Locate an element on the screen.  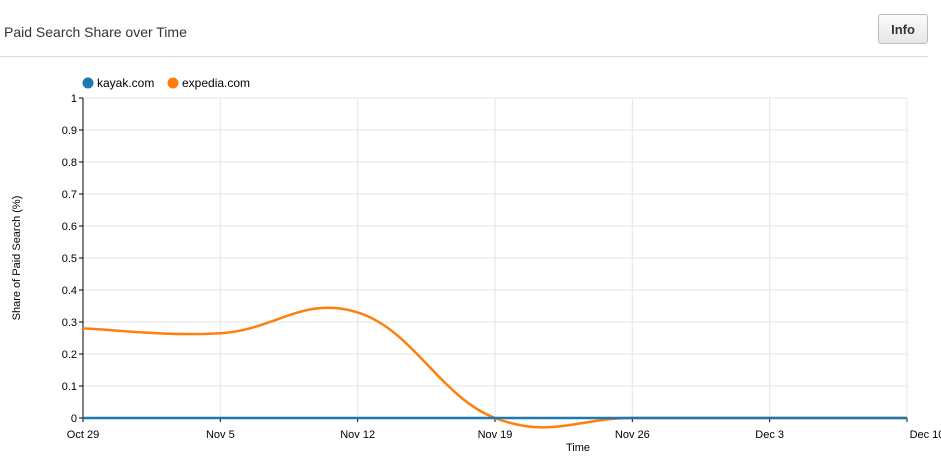
y-tick-label: 0.6 is located at coordinates (69, 227).